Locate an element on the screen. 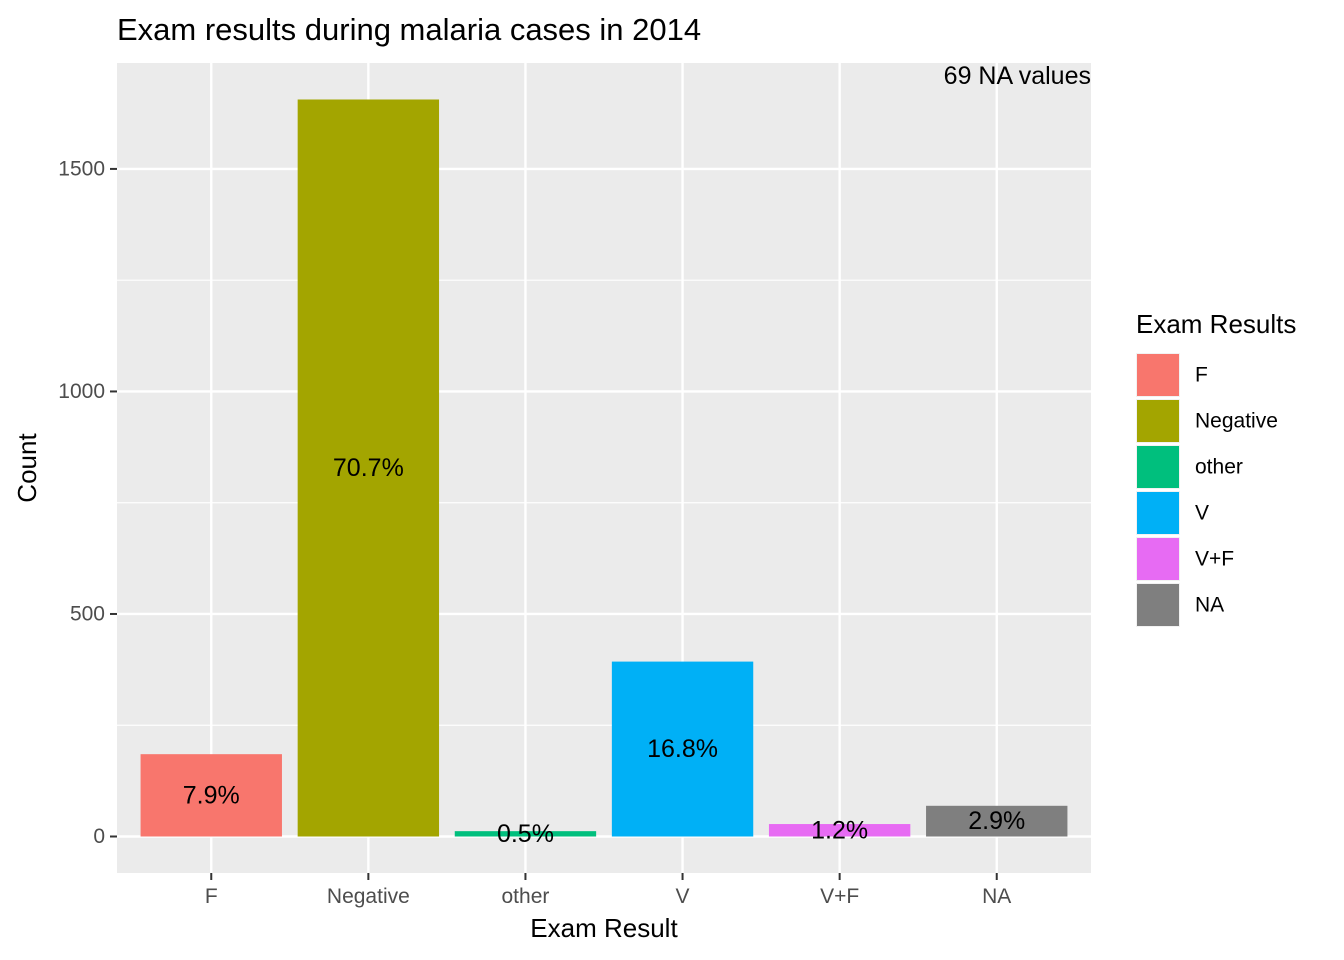  legend-entry-label: V+F is located at coordinates (1214, 559).